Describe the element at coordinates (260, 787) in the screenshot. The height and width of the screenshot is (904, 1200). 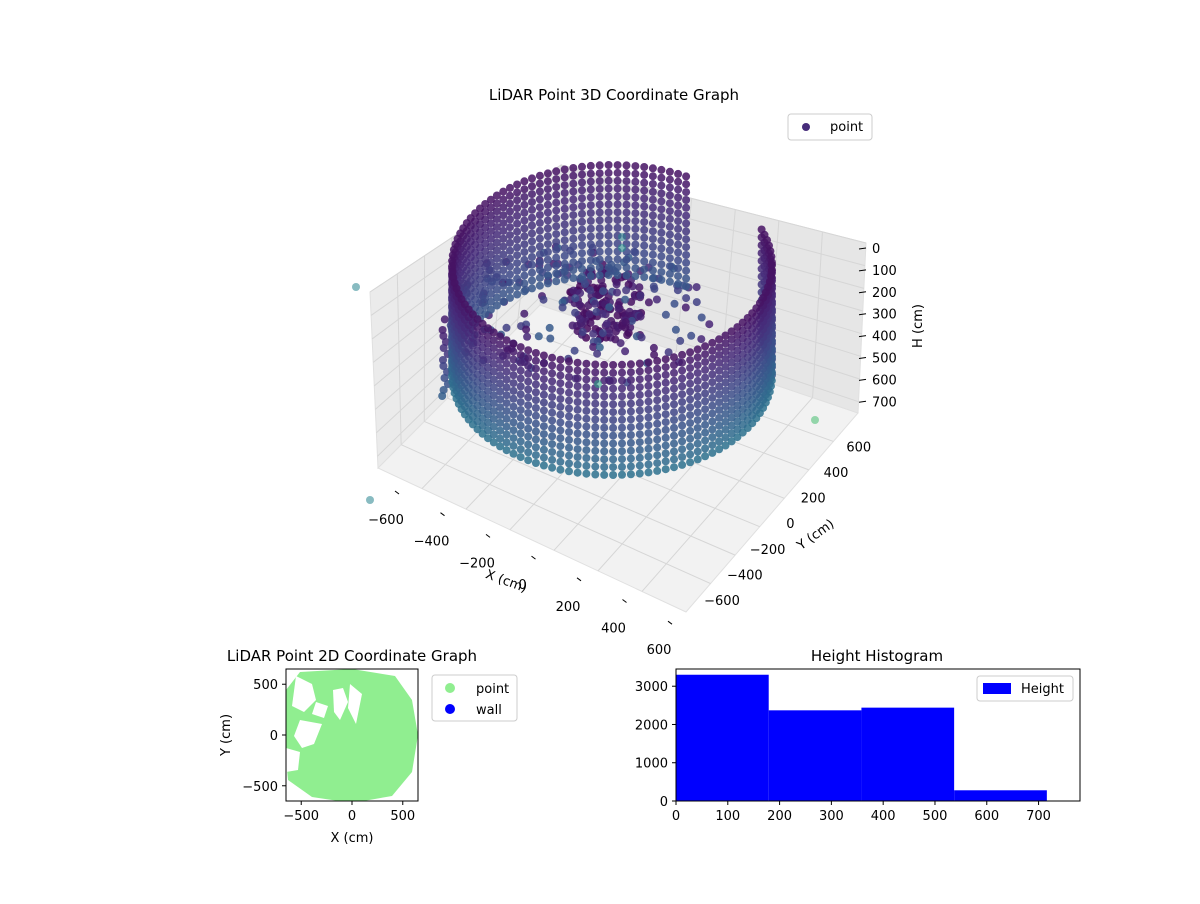
I see `y-tick-label-2d: −500` at that location.